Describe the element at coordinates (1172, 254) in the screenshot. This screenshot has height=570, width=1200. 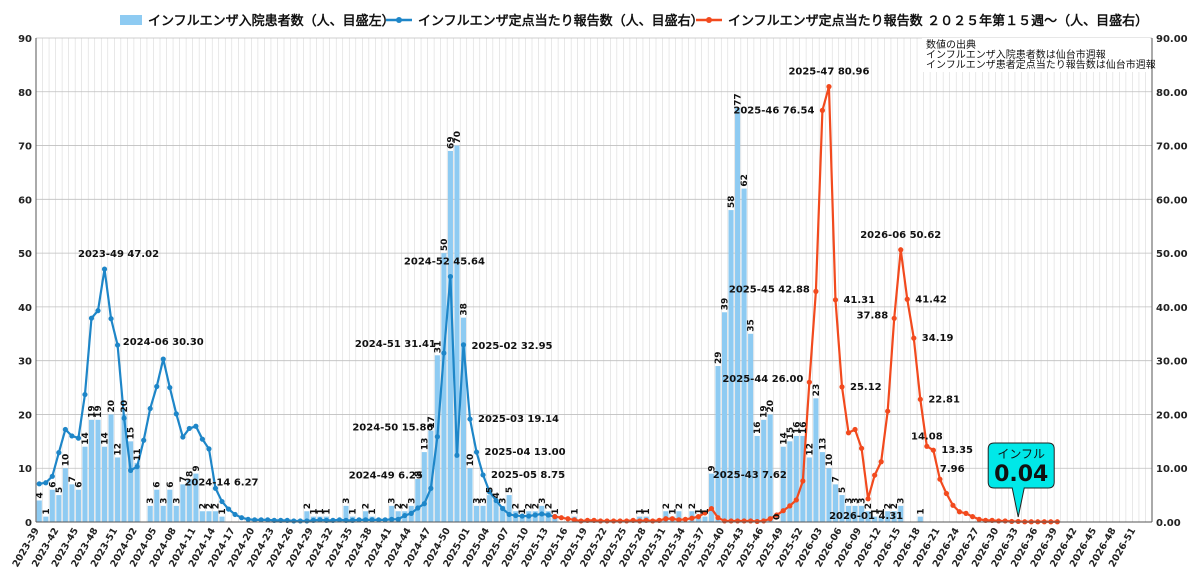
I see `y-right-tick-label: 50.00` at that location.